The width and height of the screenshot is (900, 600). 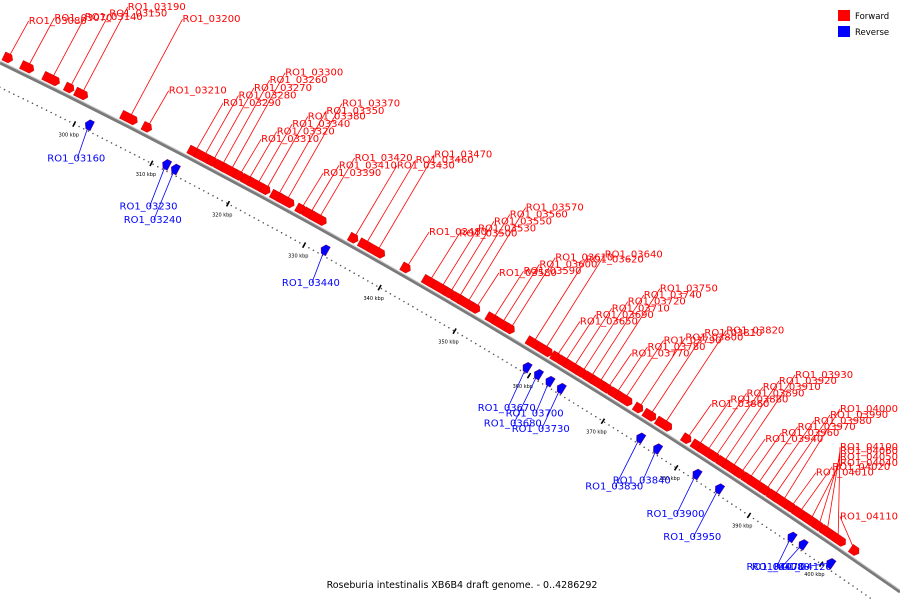 I want to click on gene-label: RO1_03410, so click(x=368, y=166).